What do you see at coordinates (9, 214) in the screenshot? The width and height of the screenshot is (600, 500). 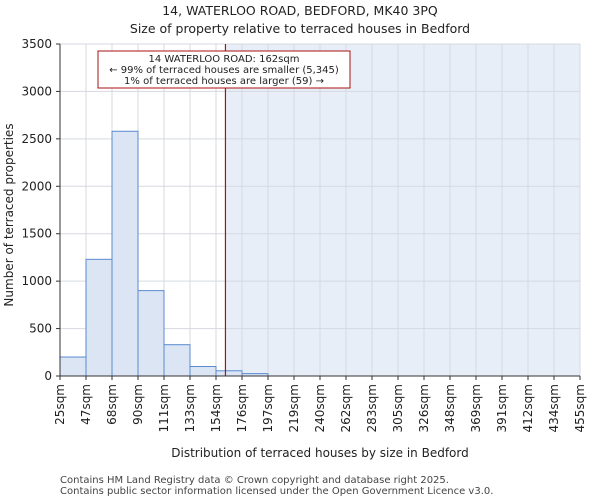 I see `y-axis-label: Number of terraced properties` at bounding box center [9, 214].